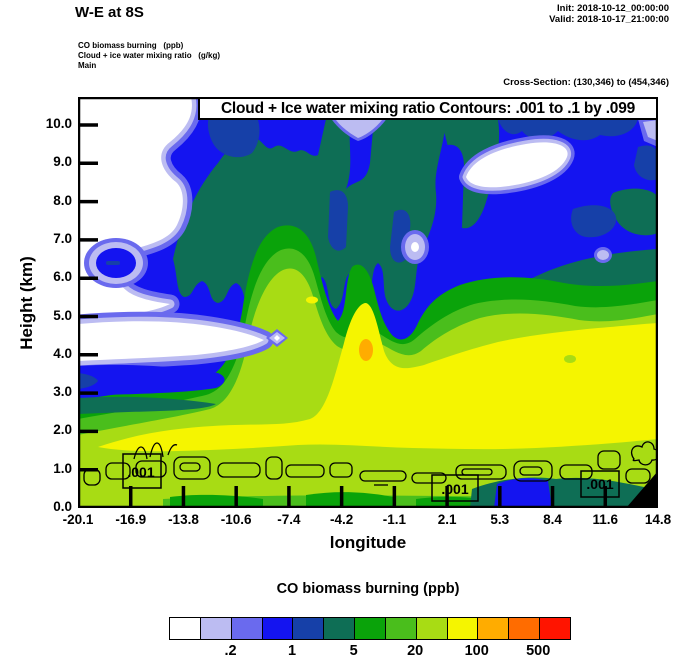 The image size is (674, 667). Describe the element at coordinates (552, 519) in the screenshot. I see `x-tick-label: 8.4` at that location.